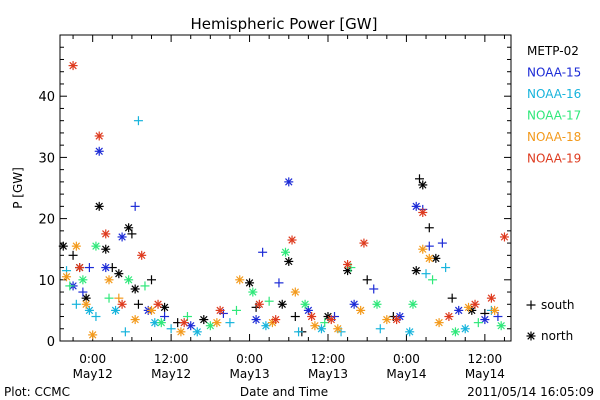 Image resolution: width=600 pixels, height=400 pixels. I want to click on legend-entry: NOAA-15, so click(554, 73).